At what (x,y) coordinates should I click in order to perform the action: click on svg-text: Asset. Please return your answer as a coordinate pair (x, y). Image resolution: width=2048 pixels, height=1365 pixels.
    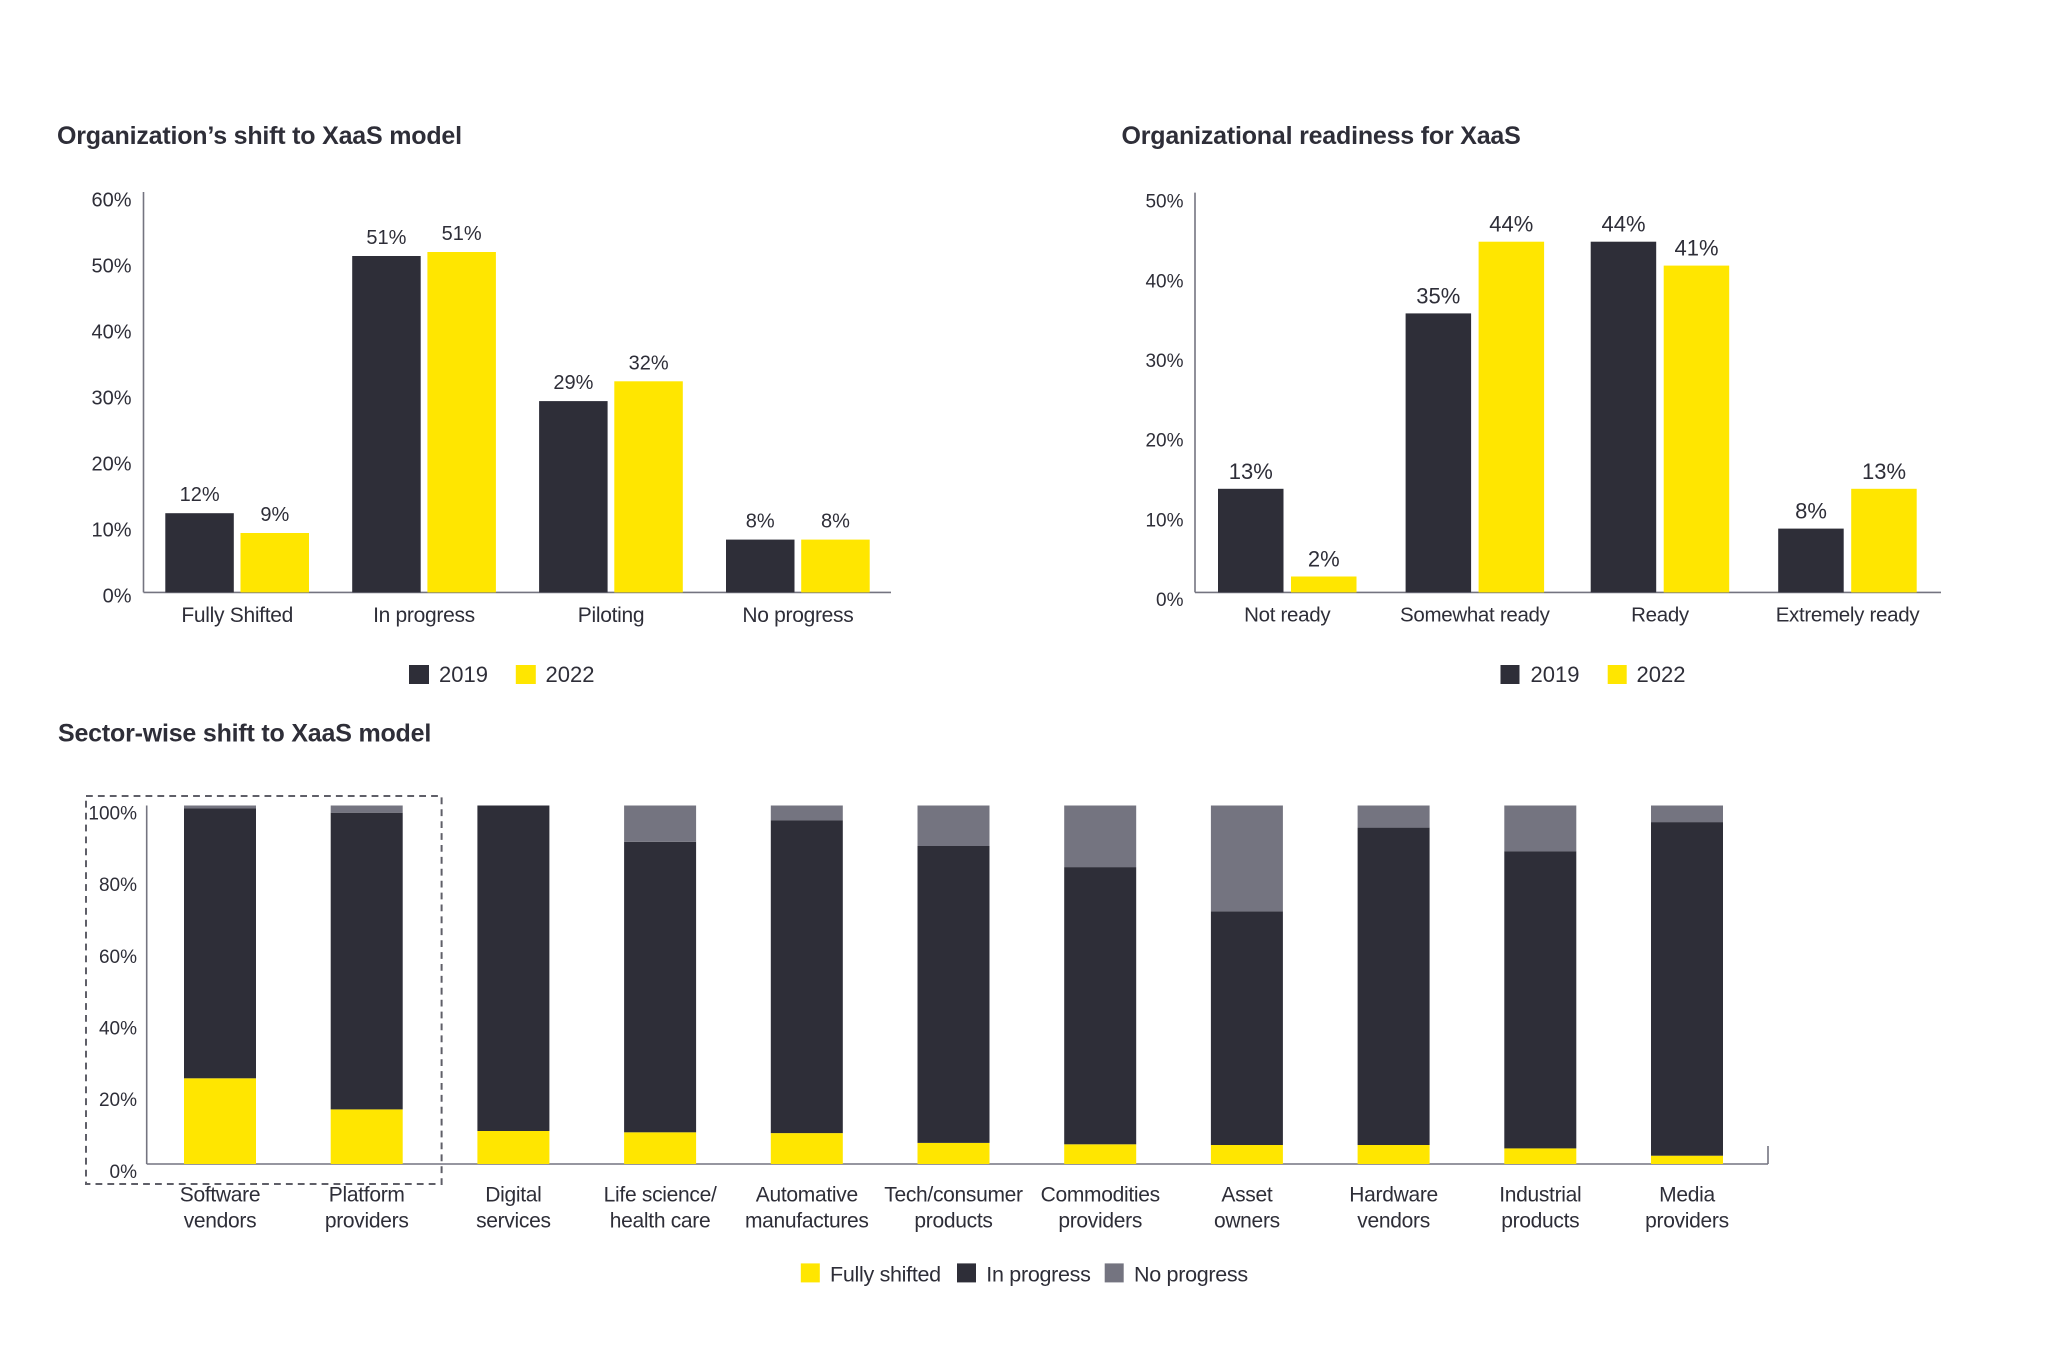
    Looking at the image, I should click on (1246, 1195).